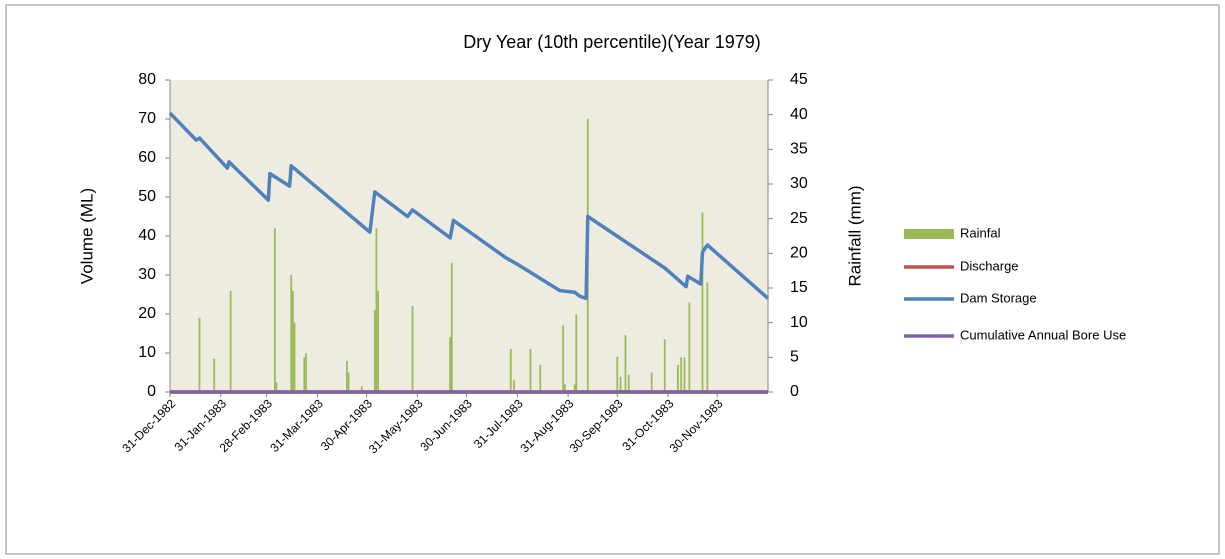 The image size is (1225, 559). I want to click on legend-label: Cumulative Annual Bore Use, so click(1043, 334).